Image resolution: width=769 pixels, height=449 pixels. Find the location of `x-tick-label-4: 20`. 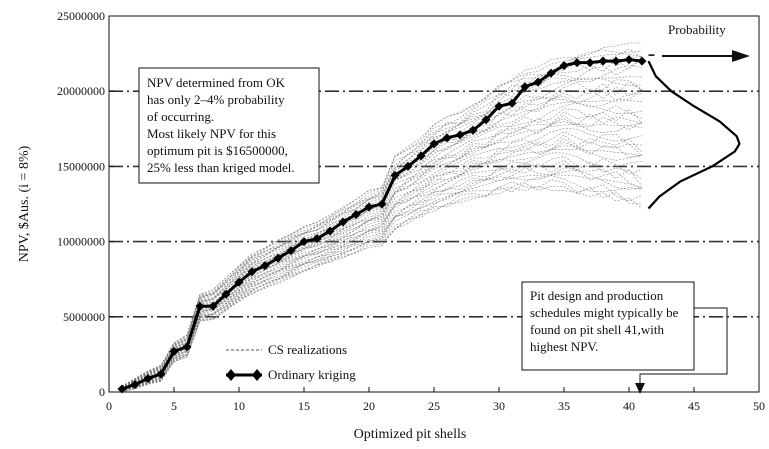

x-tick-label-4: 20 is located at coordinates (369, 406).